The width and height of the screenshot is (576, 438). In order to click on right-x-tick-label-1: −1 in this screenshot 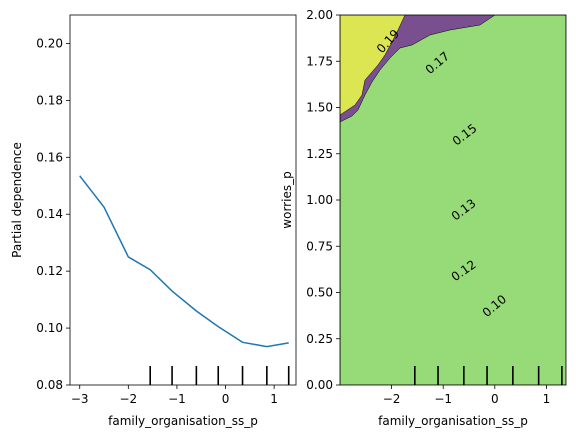, I will do `click(443, 399)`.